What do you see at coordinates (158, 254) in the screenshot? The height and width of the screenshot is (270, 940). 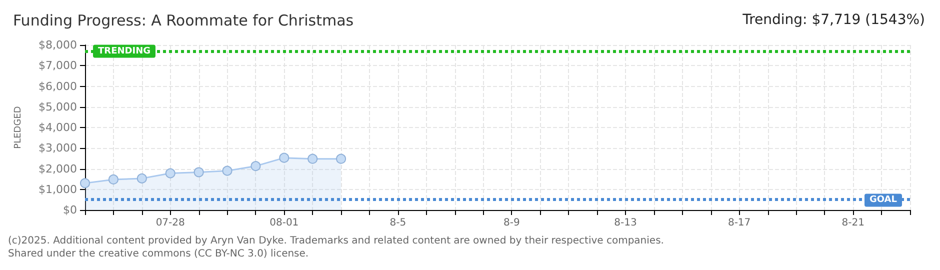 I see `text: Shared under the creative commons (CC BY-NC 3.0) license.` at bounding box center [158, 254].